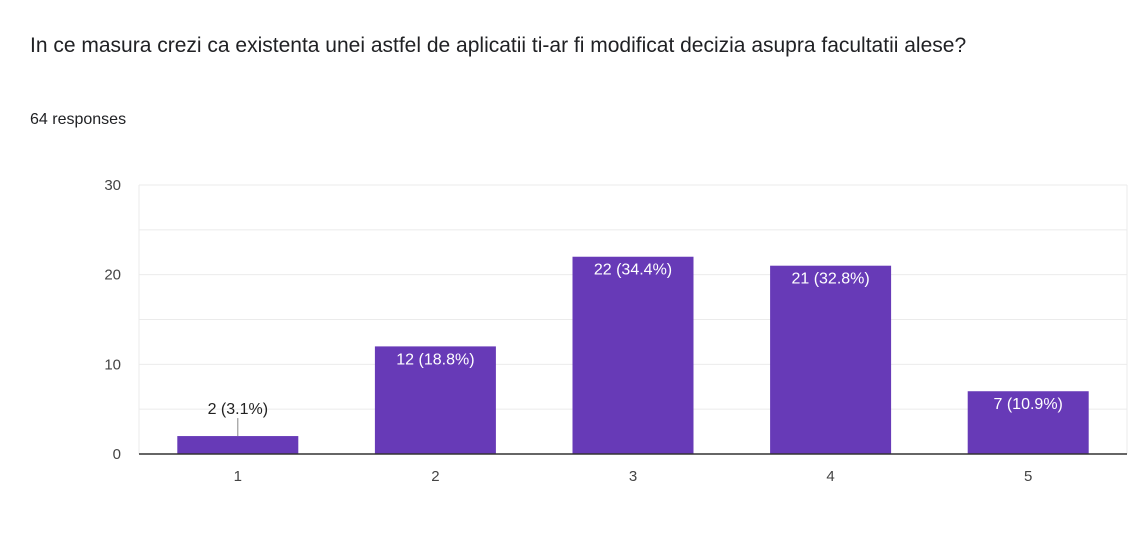 This screenshot has height=543, width=1142. Describe the element at coordinates (238, 476) in the screenshot. I see `x-tick-label: 1` at that location.